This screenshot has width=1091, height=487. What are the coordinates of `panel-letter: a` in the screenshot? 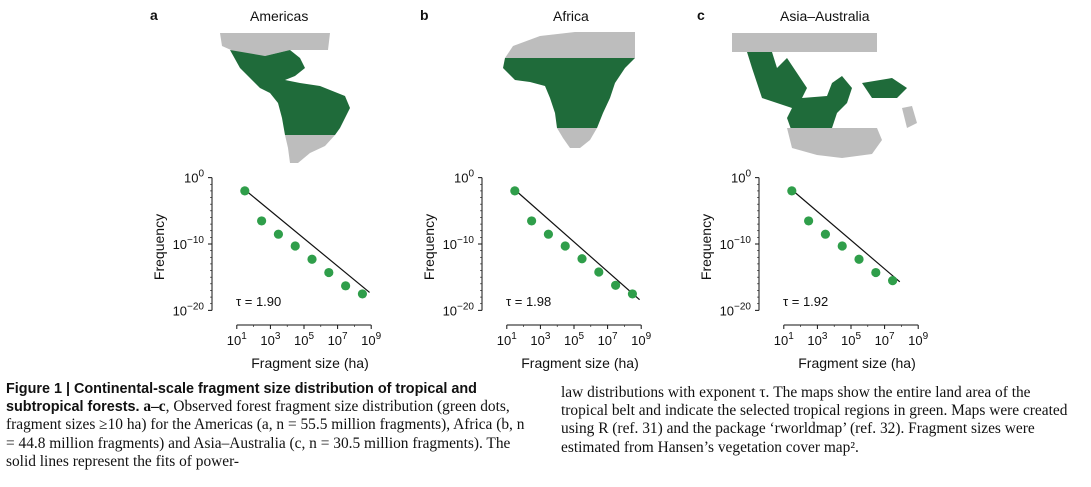 It's located at (154, 15).